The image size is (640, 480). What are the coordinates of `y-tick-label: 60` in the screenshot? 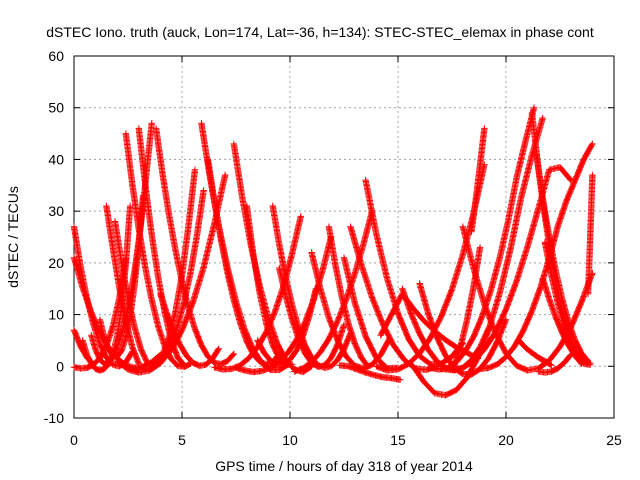 It's located at (56, 56).